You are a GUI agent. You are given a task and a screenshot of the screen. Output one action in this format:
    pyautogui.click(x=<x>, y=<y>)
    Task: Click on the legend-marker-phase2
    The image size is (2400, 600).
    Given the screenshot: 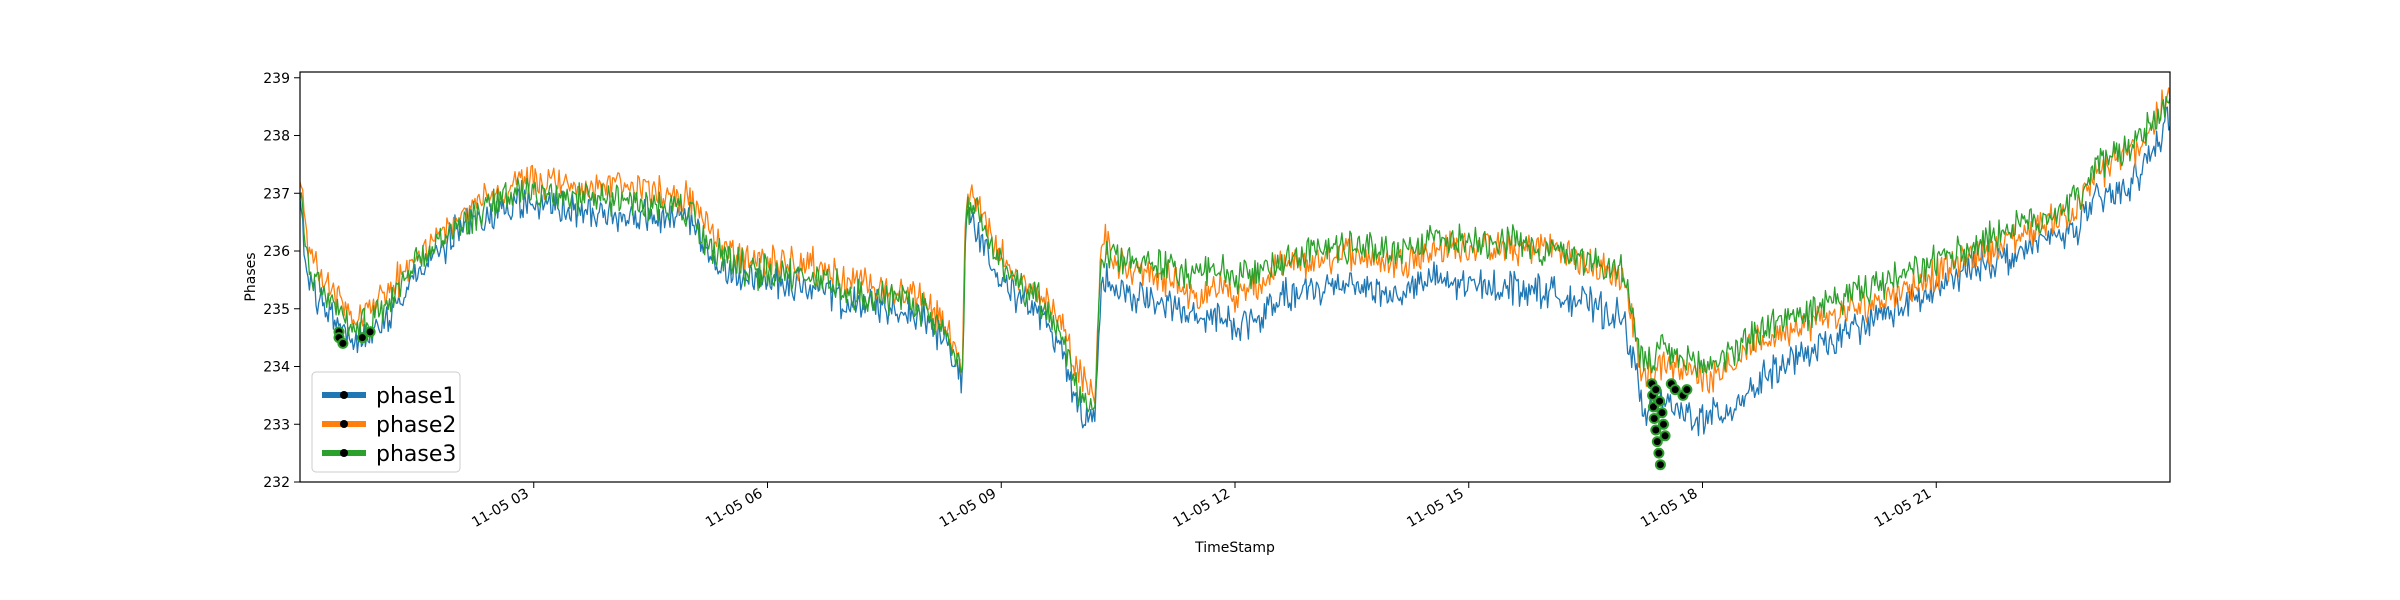 What is the action you would take?
    pyautogui.click(x=344, y=424)
    